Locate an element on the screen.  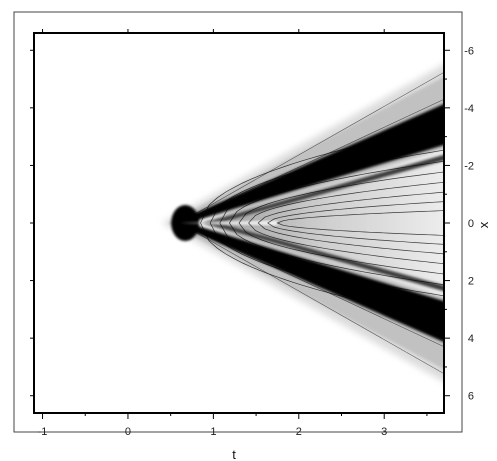
y-tick-label: -6 is located at coordinates (469, 51).